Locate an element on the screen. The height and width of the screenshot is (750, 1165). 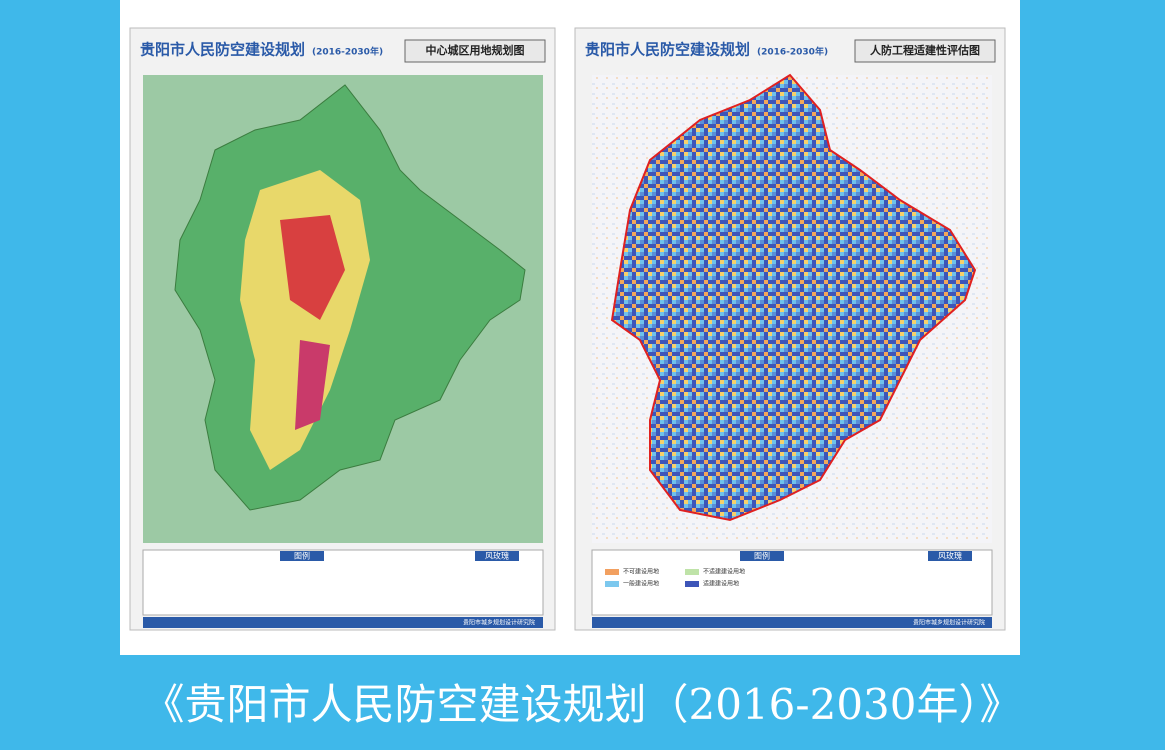
map-title: 人防工程适建性评估图 is located at coordinates (925, 50).